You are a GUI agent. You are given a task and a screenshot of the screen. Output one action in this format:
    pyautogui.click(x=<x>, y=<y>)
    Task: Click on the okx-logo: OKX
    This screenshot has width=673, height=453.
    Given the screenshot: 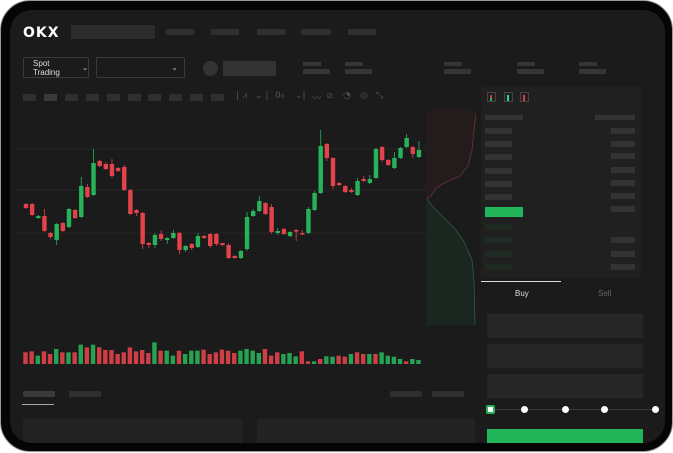 What is the action you would take?
    pyautogui.click(x=41, y=33)
    